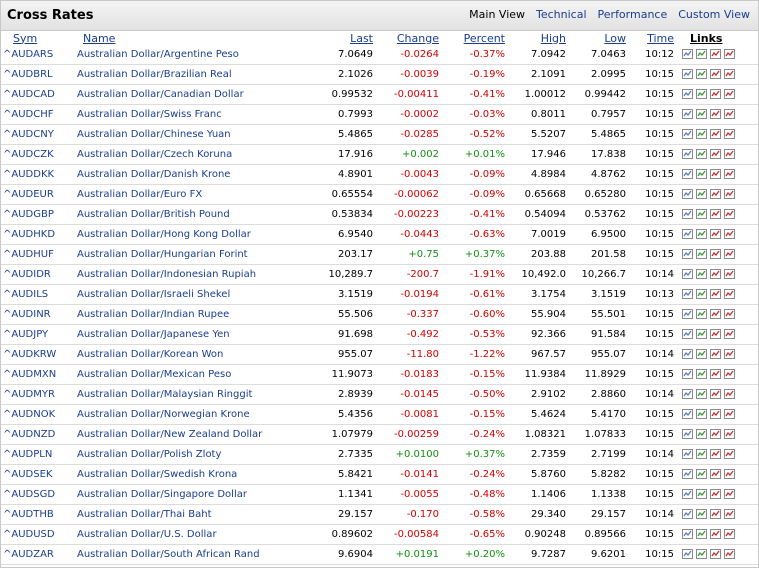 This screenshot has width=759, height=573. What do you see at coordinates (25, 38) in the screenshot?
I see `column-header: Sym` at bounding box center [25, 38].